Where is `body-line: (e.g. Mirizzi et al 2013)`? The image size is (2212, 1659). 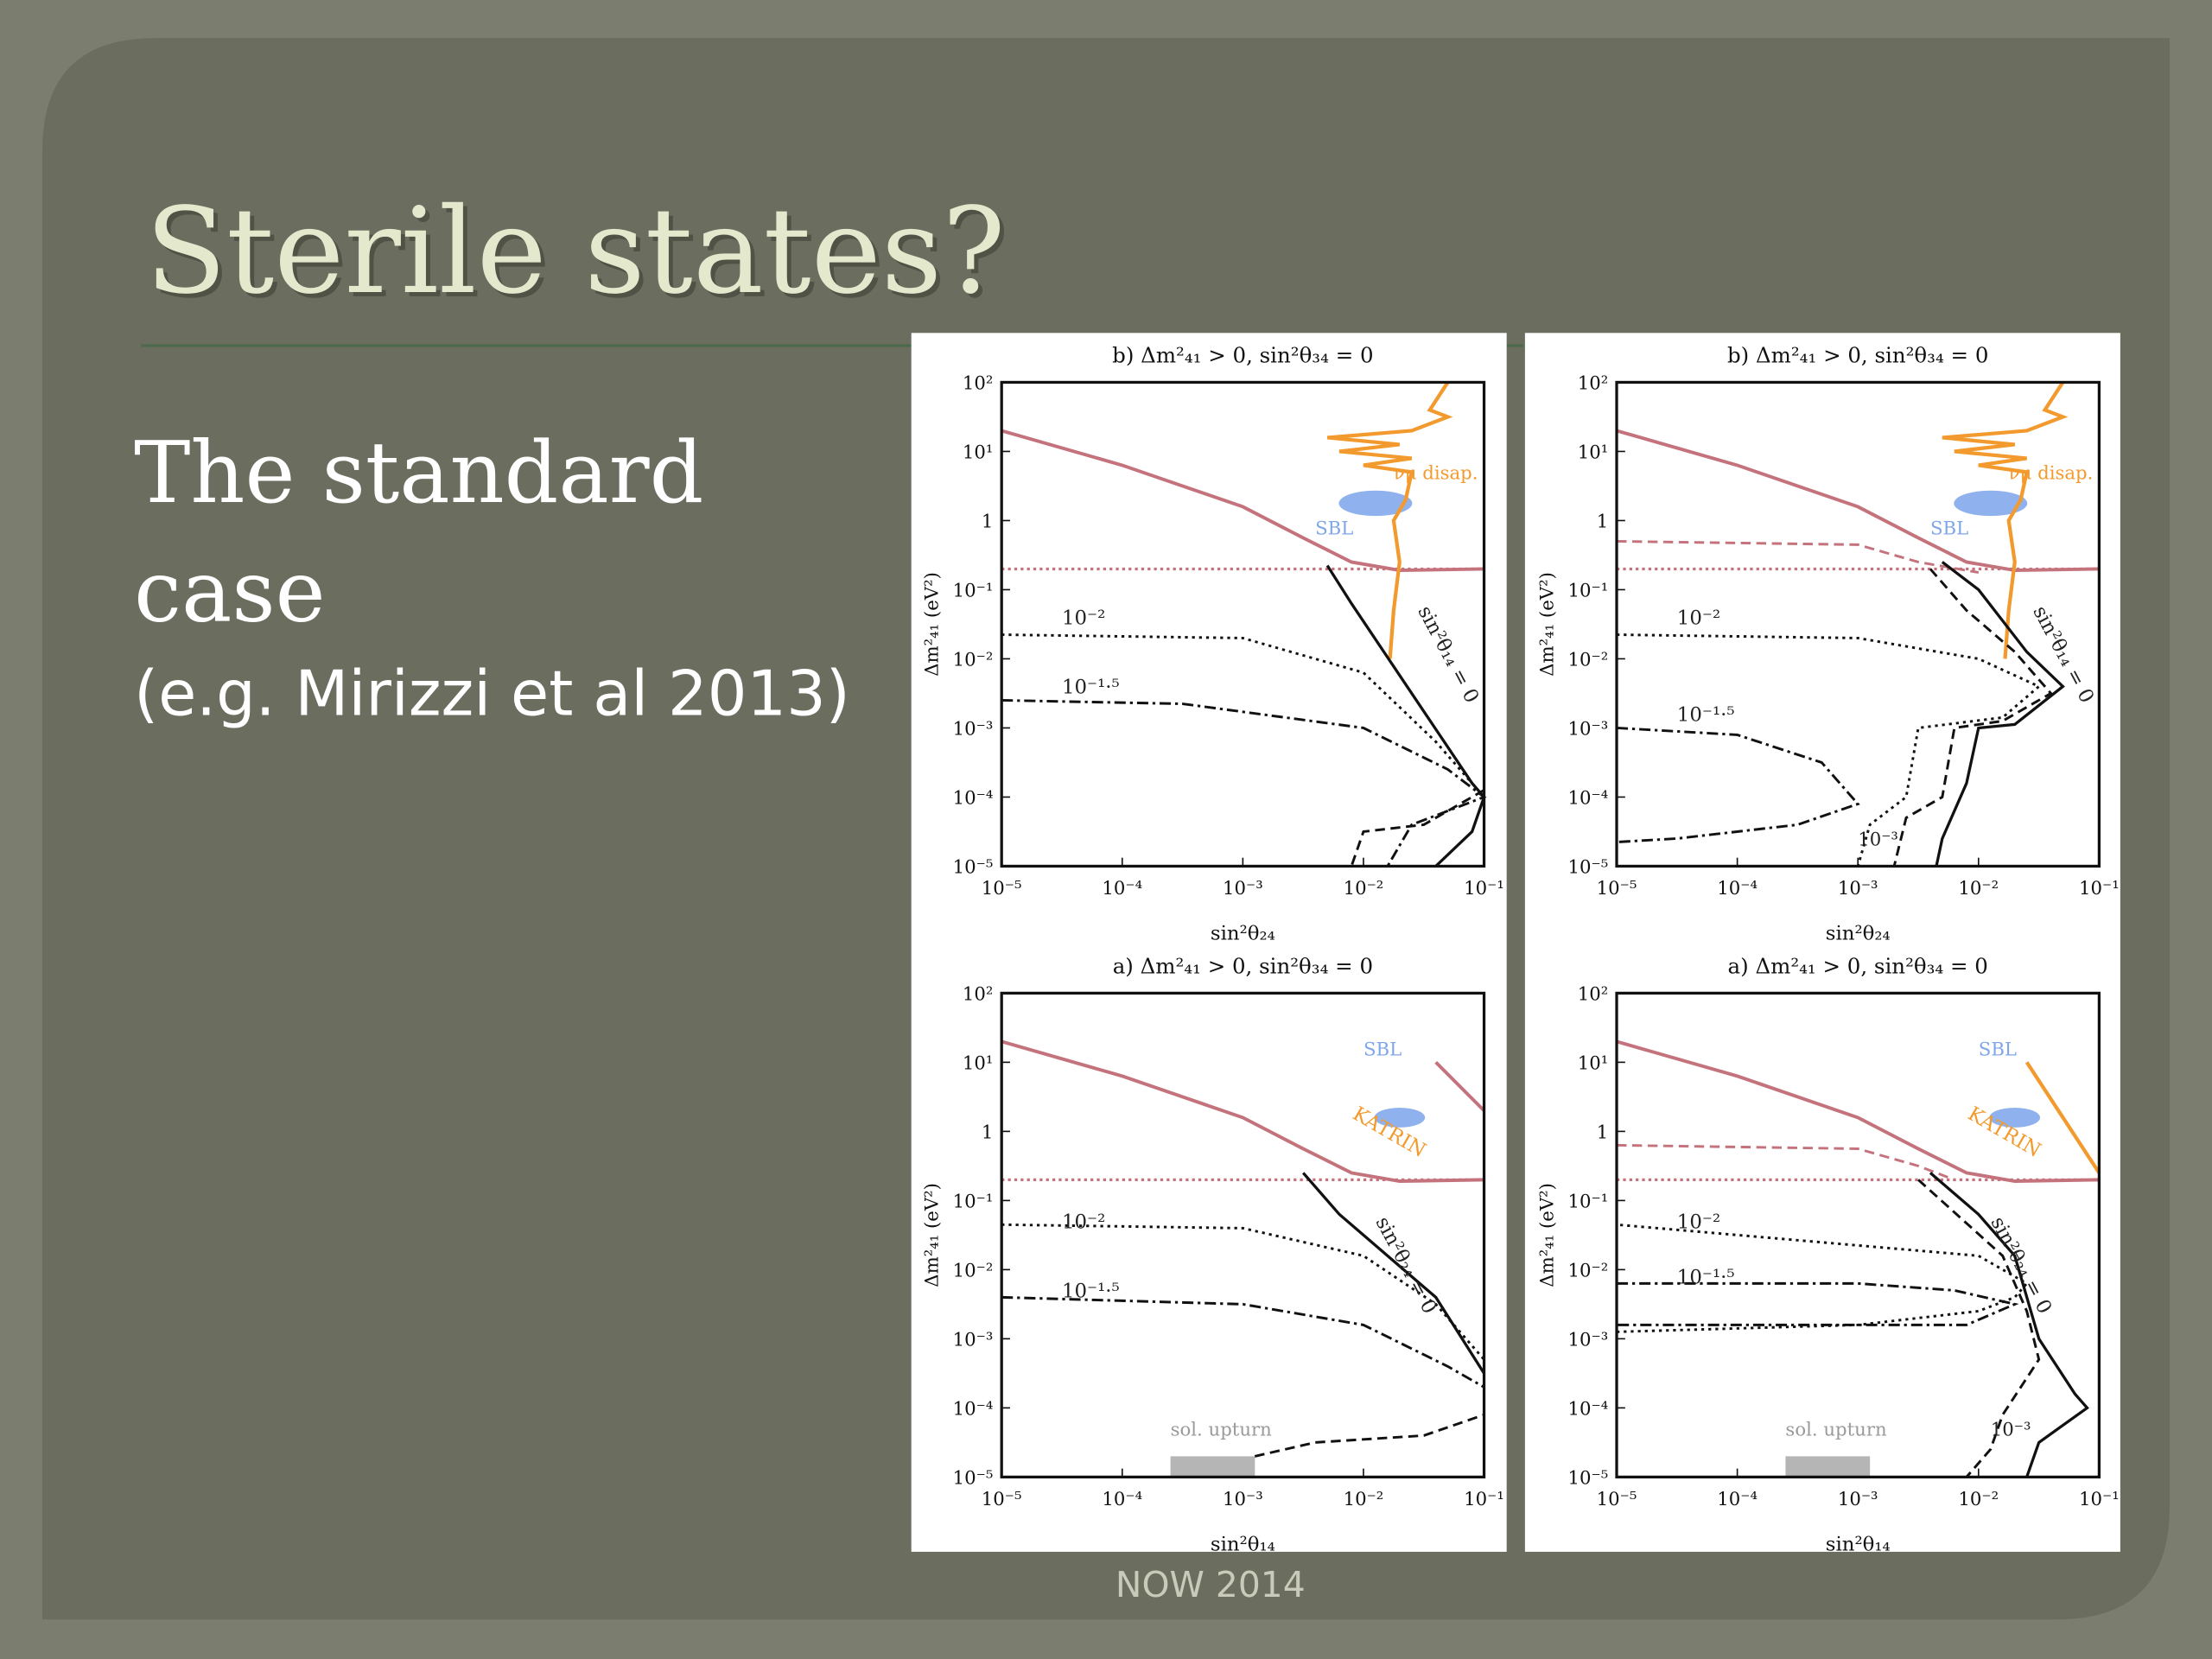 body-line: (e.g. Mirizzi et al 2013) is located at coordinates (492, 694).